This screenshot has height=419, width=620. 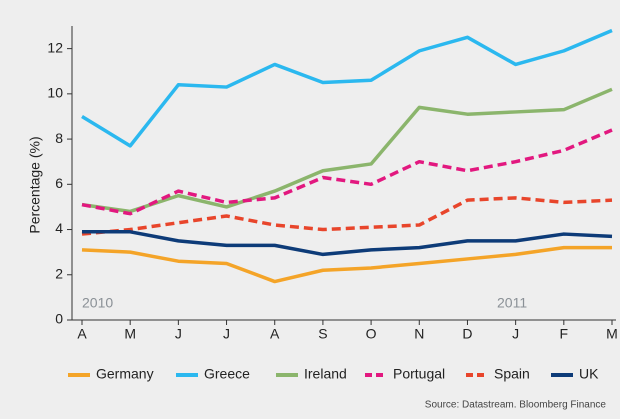 I want to click on y-tick-label: 10, so click(x=55, y=93).